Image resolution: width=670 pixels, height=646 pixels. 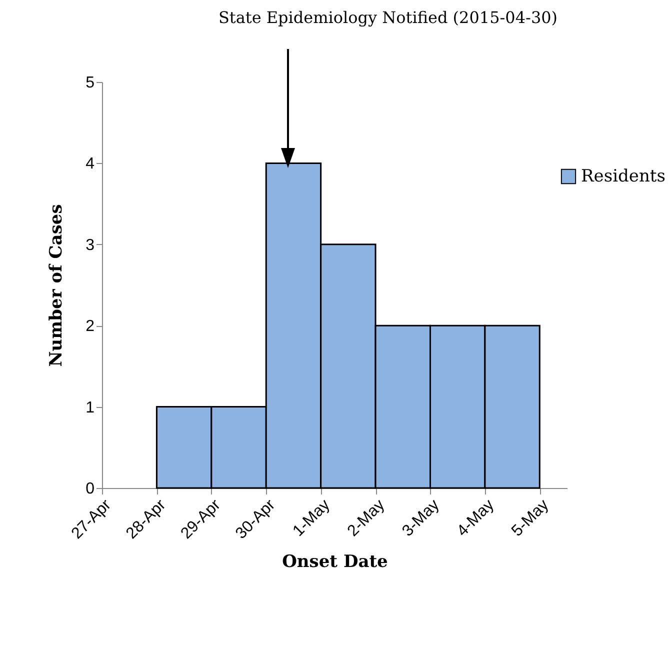 I want to click on text: State Epidemiology Notified (2015-04-30), so click(x=388, y=17).